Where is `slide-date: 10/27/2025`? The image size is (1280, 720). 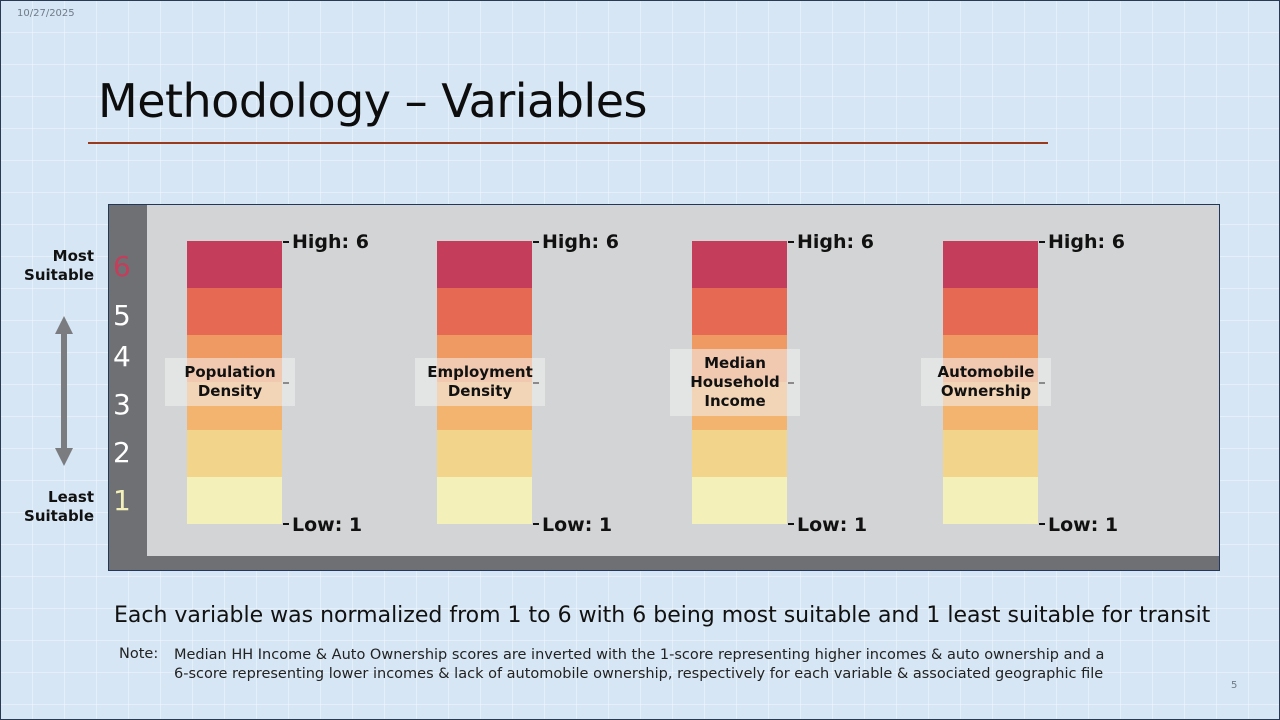 slide-date: 10/27/2025 is located at coordinates (46, 13).